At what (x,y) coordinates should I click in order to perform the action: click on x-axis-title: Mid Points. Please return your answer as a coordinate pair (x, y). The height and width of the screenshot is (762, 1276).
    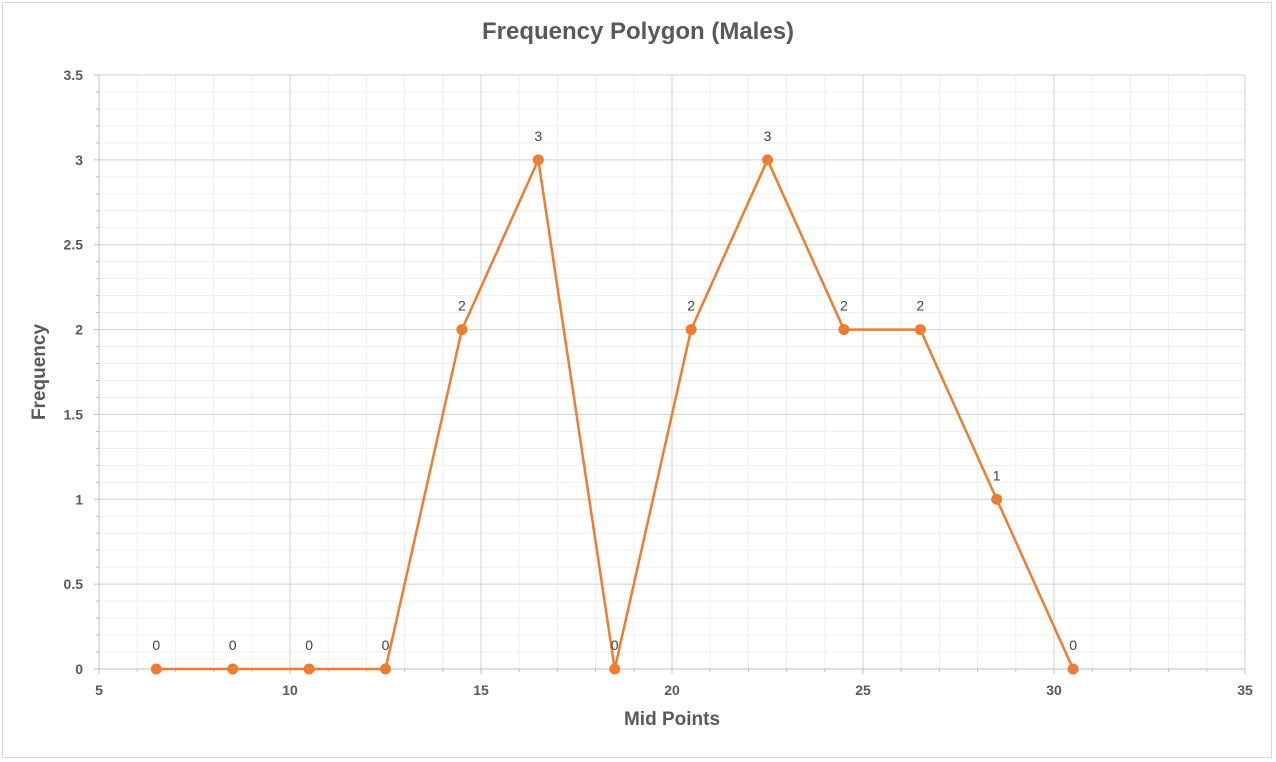
    Looking at the image, I should click on (672, 719).